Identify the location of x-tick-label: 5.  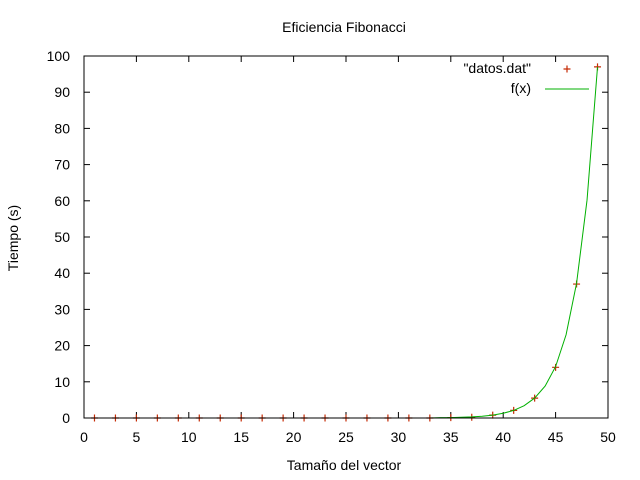
(137, 437).